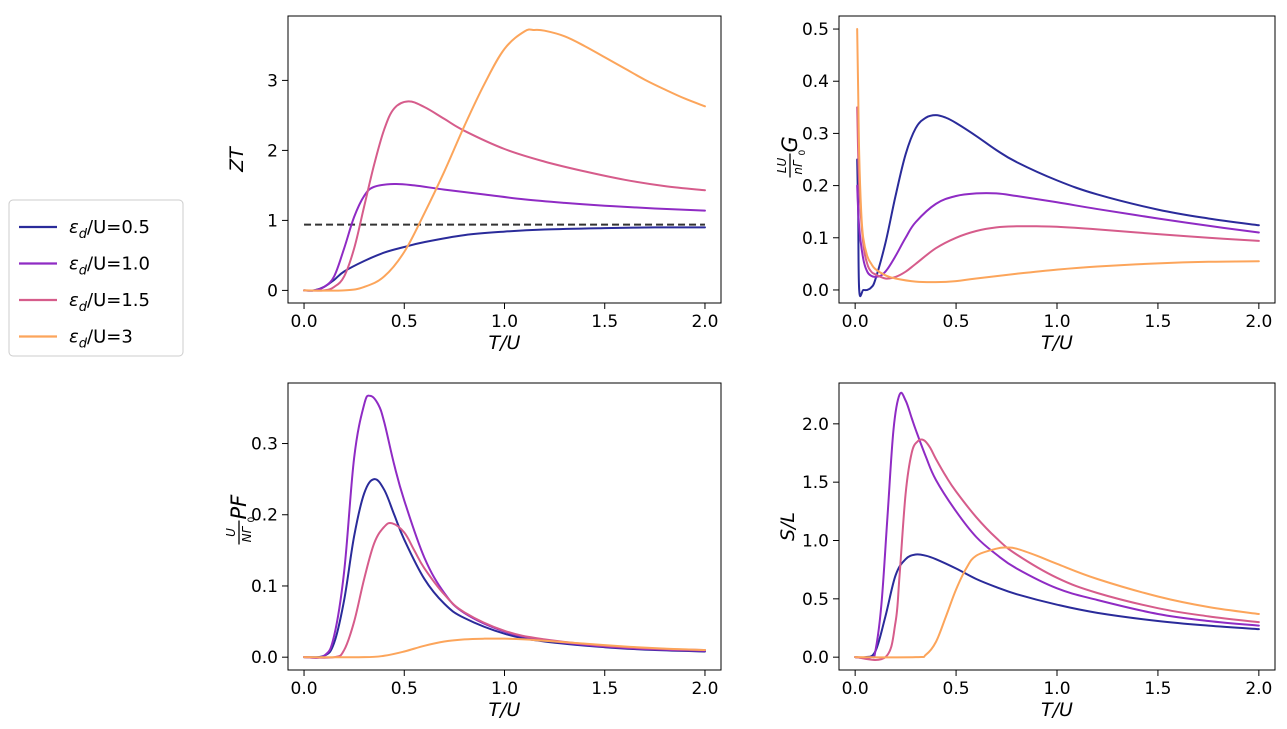  I want to click on legend-item: εd/U=0.5, so click(84, 229).